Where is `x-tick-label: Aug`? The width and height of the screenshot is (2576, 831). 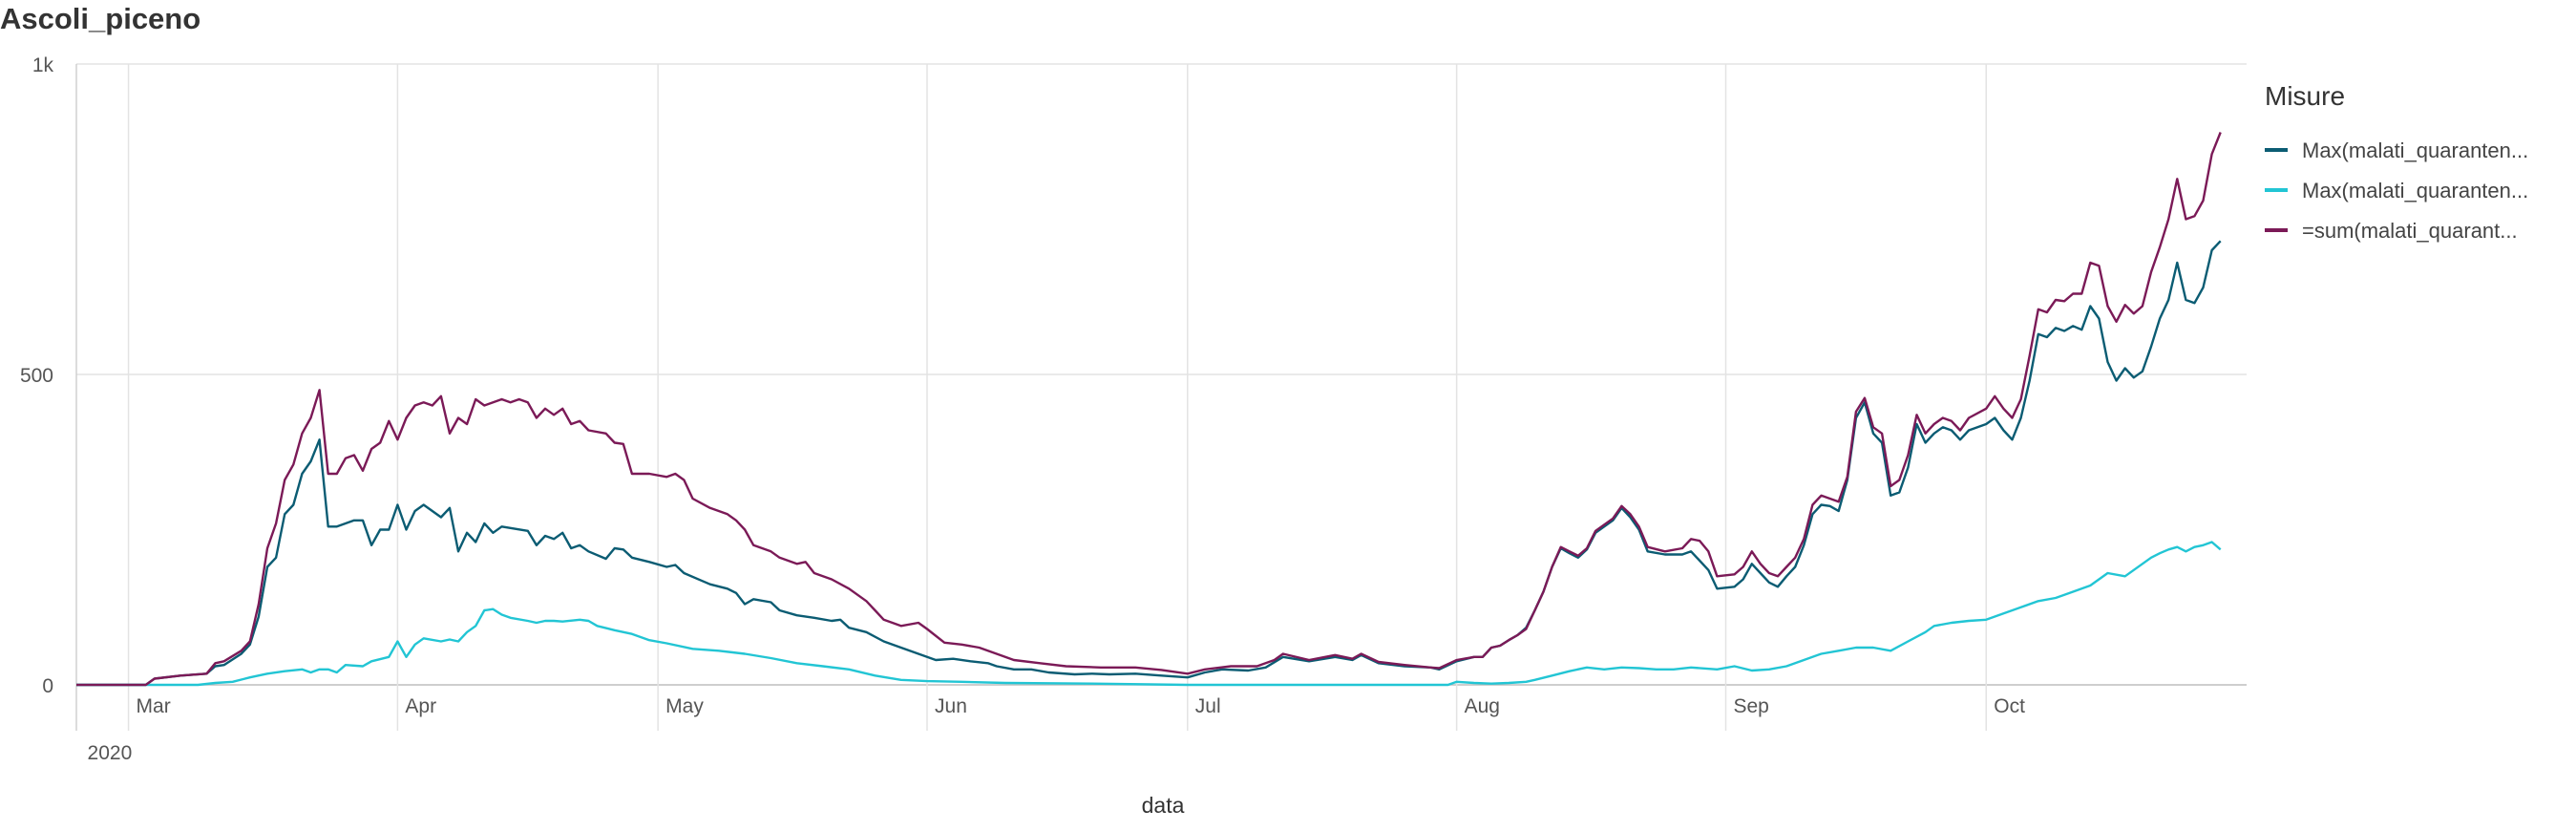 x-tick-label: Aug is located at coordinates (1482, 706).